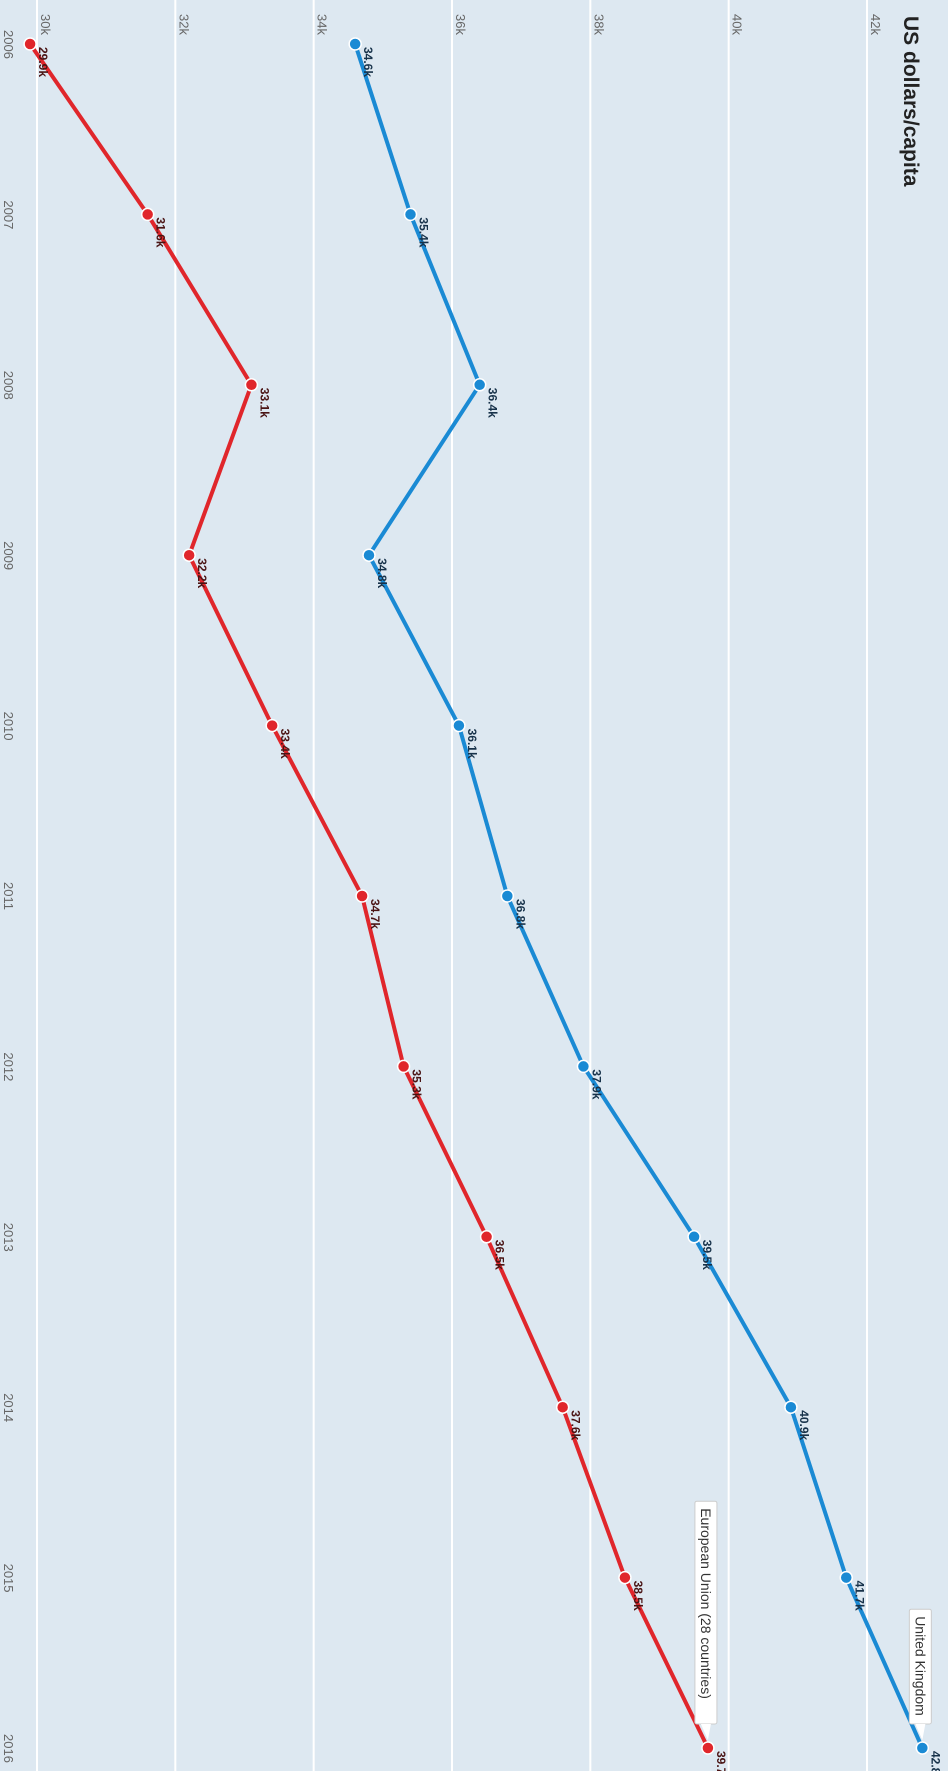  I want to click on value-axis-tick-labels: 30k 32k 34k 36k 38k 40k 42k, so click(460, 24).